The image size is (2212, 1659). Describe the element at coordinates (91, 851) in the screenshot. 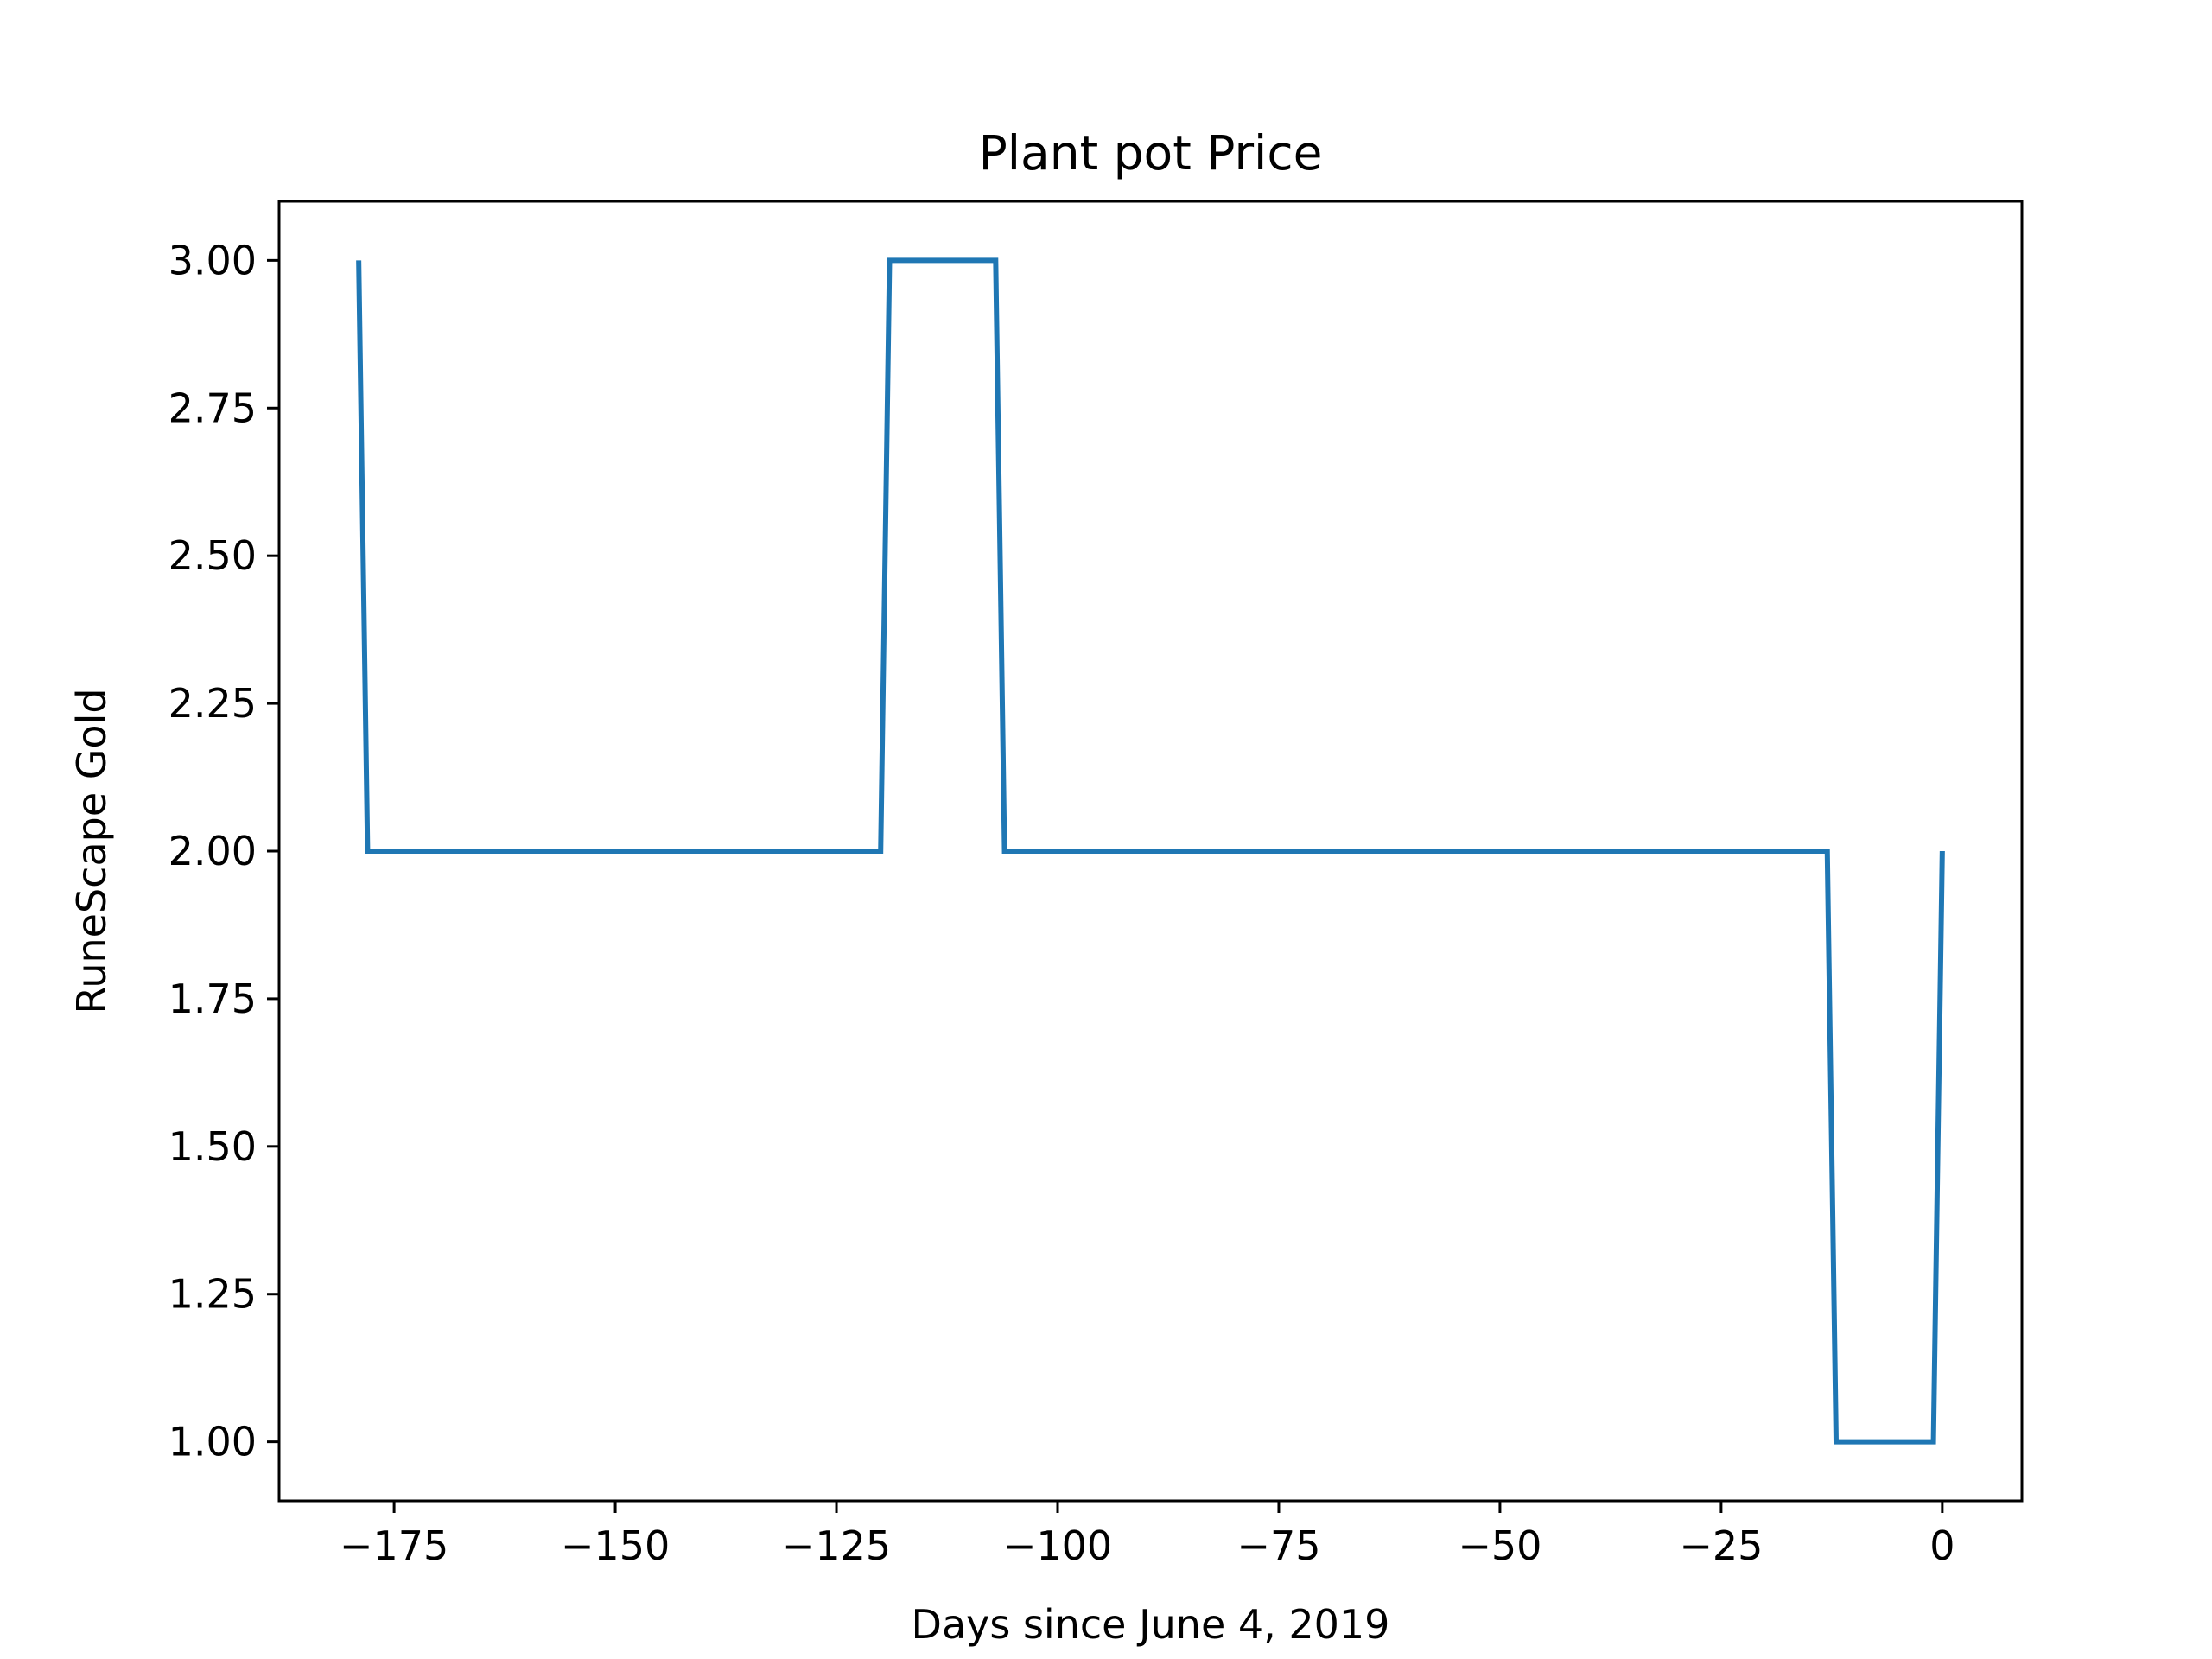

I see `y-axis-title: RuneScape Gold` at that location.